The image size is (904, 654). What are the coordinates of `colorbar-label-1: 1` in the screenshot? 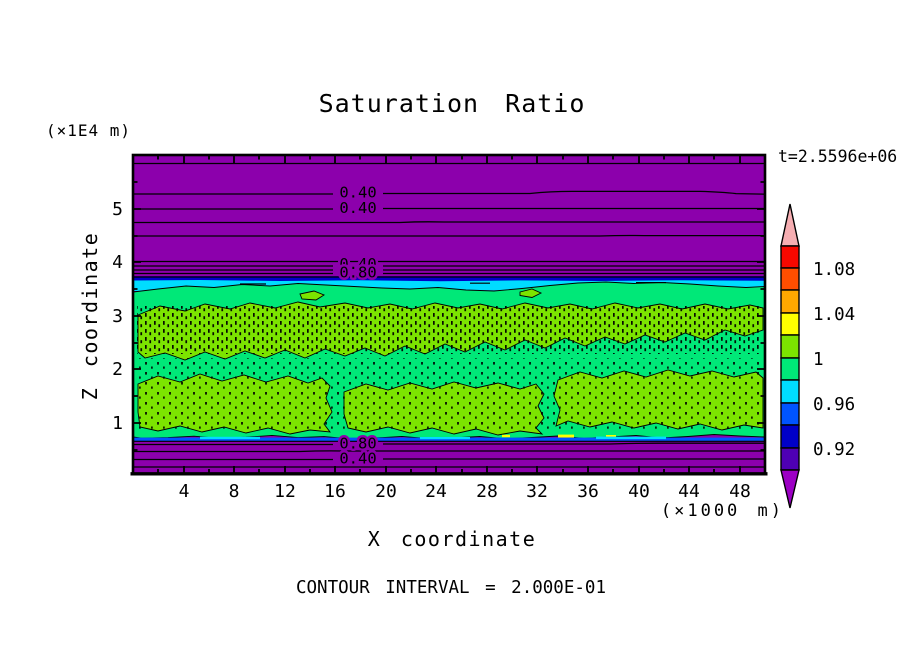 It's located at (818, 360).